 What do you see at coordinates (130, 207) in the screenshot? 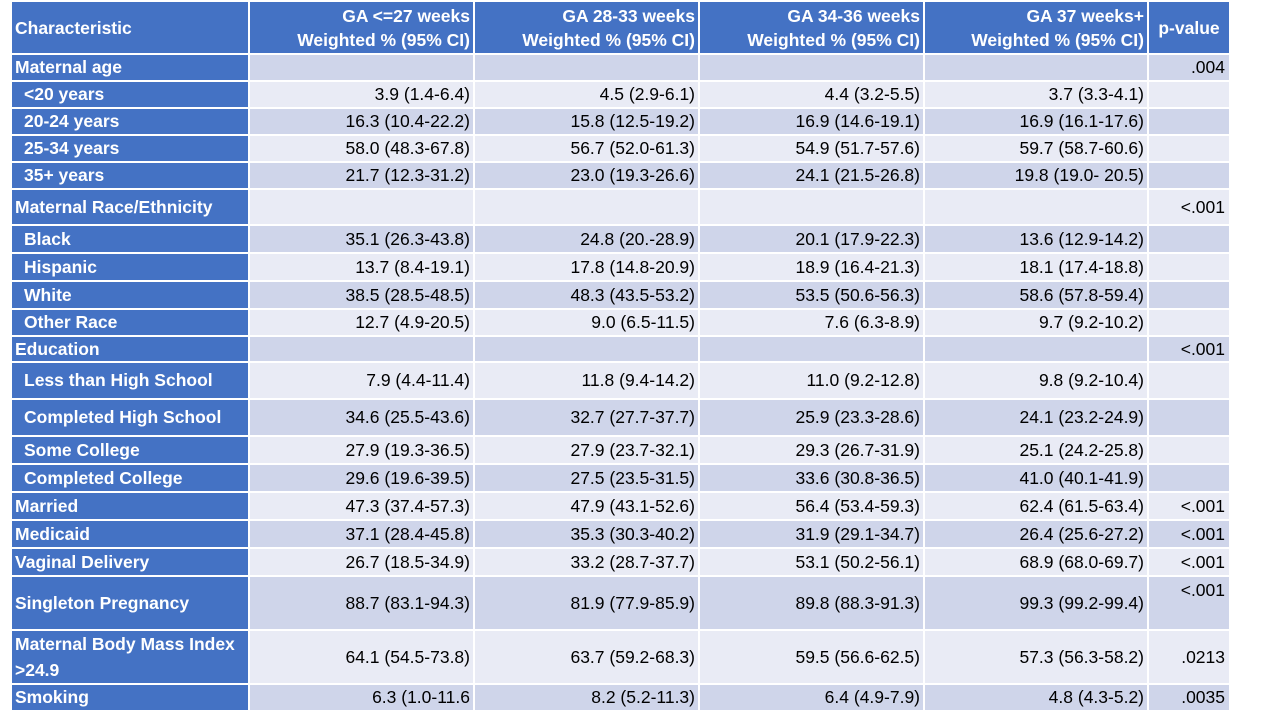
I see `row-label: Maternal Race/Ethnicity` at bounding box center [130, 207].